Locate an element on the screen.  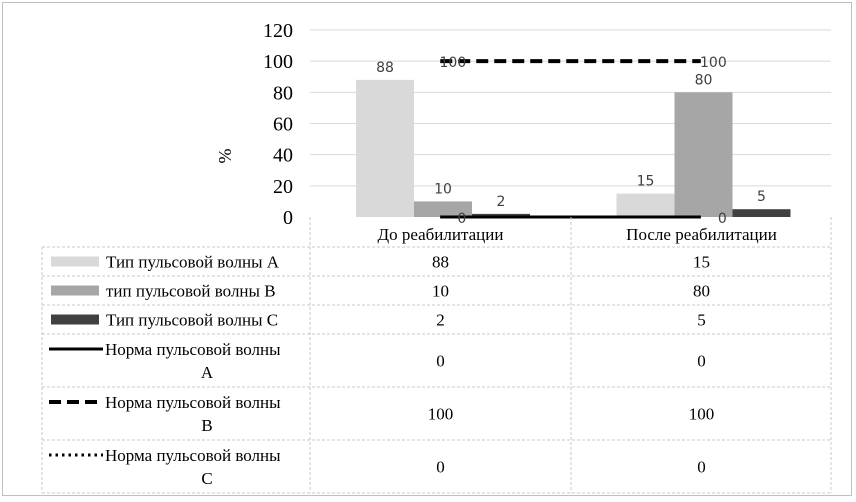
series-label-cont: В is located at coordinates (206, 425).